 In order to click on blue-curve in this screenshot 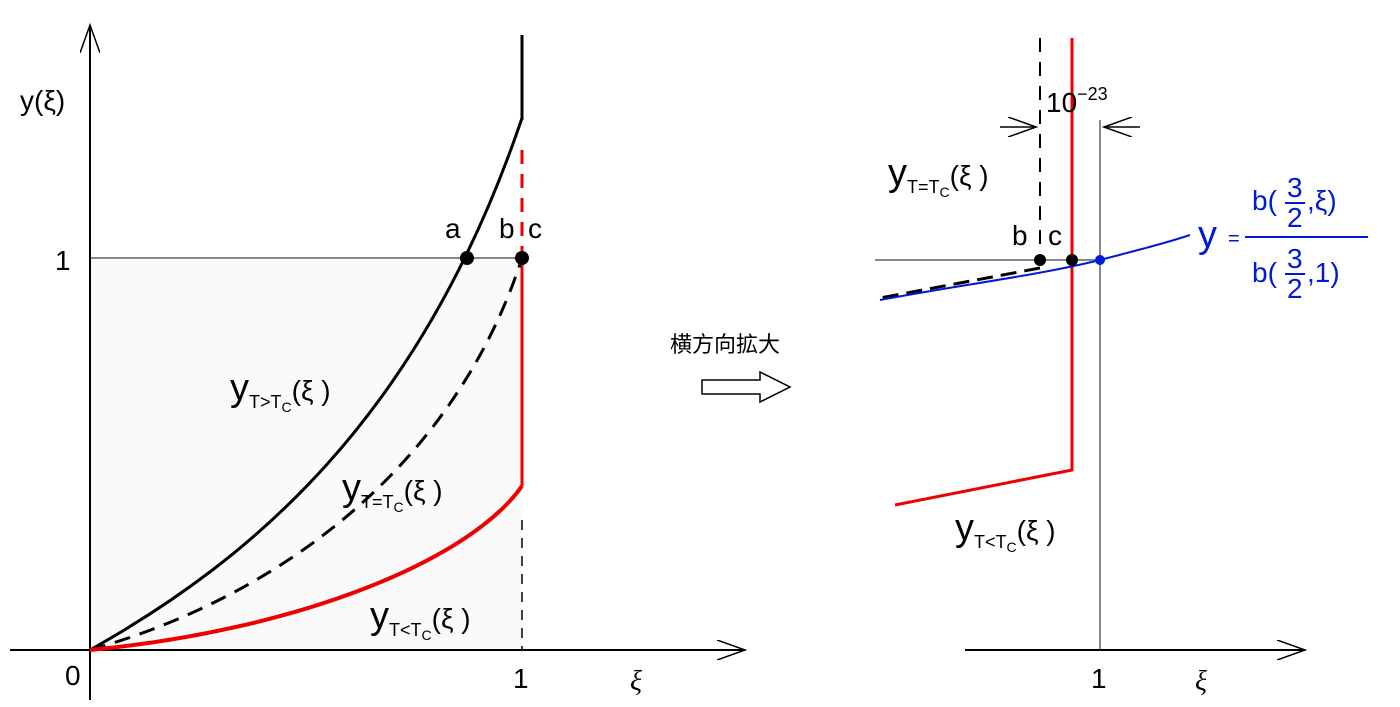, I will do `click(1035, 267)`.